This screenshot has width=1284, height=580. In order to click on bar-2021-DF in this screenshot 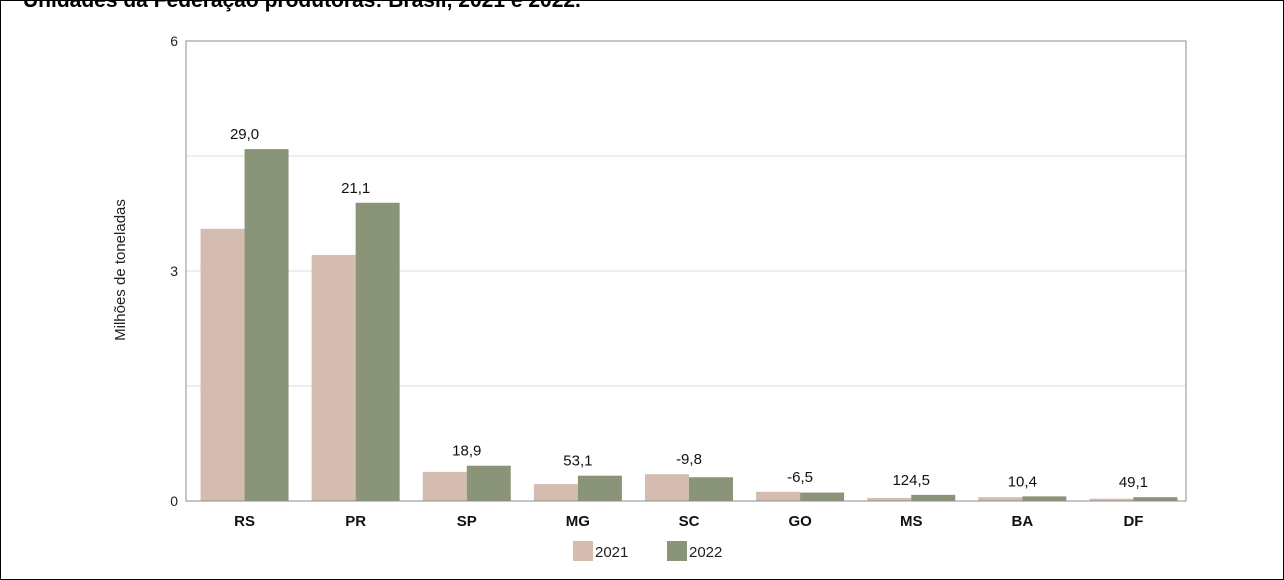, I will do `click(1111, 499)`.